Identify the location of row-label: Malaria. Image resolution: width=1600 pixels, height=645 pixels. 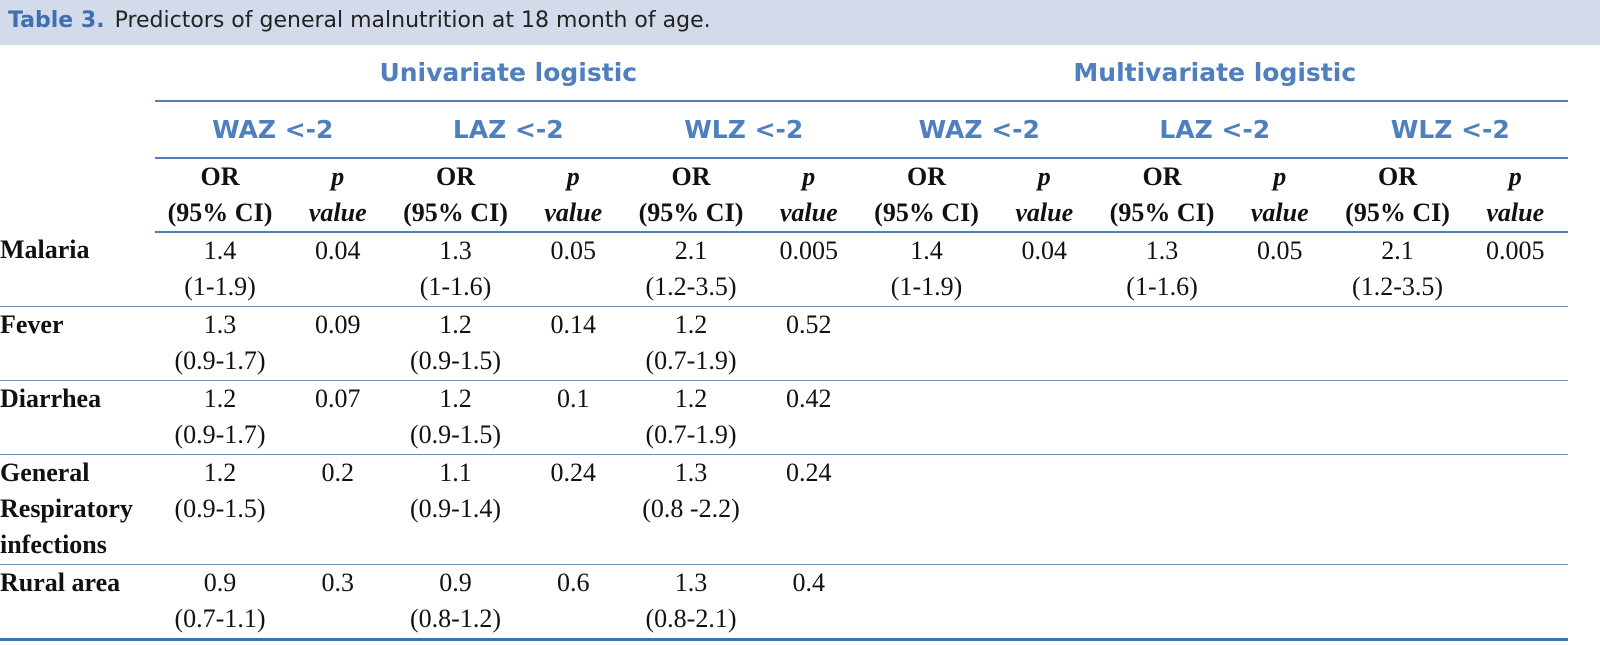
(77, 269).